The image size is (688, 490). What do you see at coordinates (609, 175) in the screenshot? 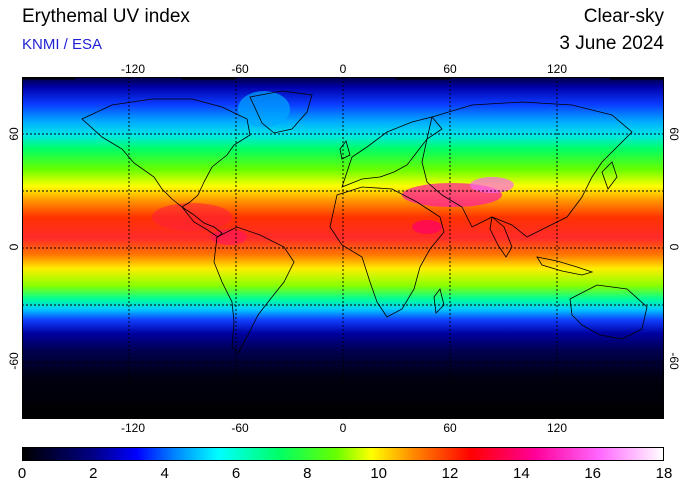
I see `japan-outline` at bounding box center [609, 175].